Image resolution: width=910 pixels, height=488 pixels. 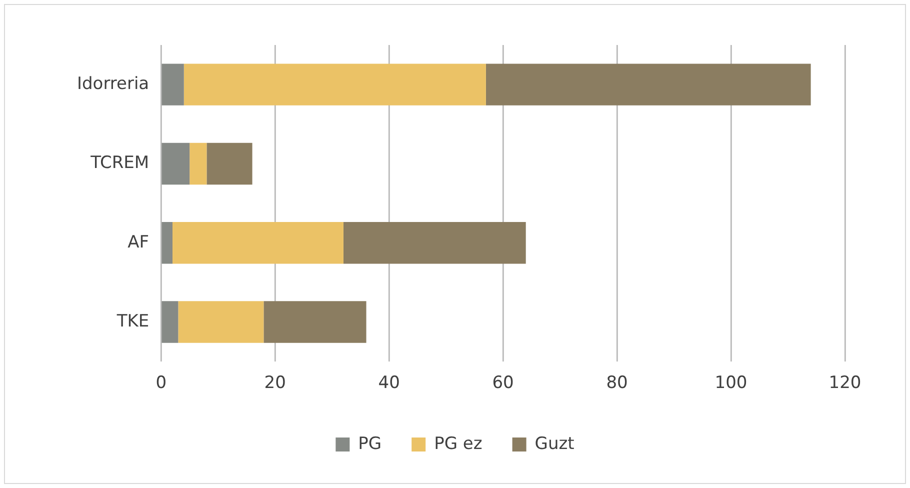 I want to click on x-tick-label: 60, so click(x=503, y=383).